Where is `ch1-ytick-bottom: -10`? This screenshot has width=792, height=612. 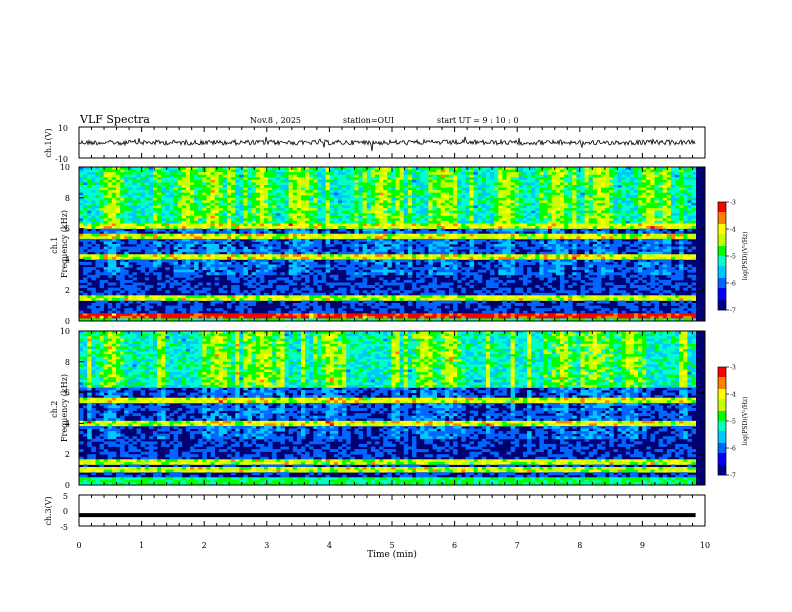
ch1-ytick-bottom: -10 is located at coordinates (61, 159).